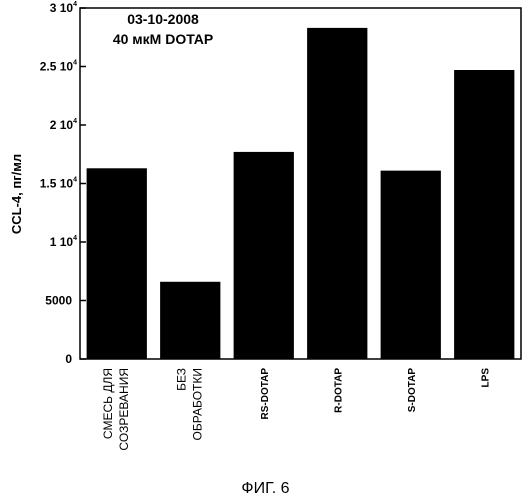 The height and width of the screenshot is (500, 531). Describe the element at coordinates (124, 409) in the screenshot. I see `x-tick-label-line: СОЗРЕВАНИЯ` at that location.